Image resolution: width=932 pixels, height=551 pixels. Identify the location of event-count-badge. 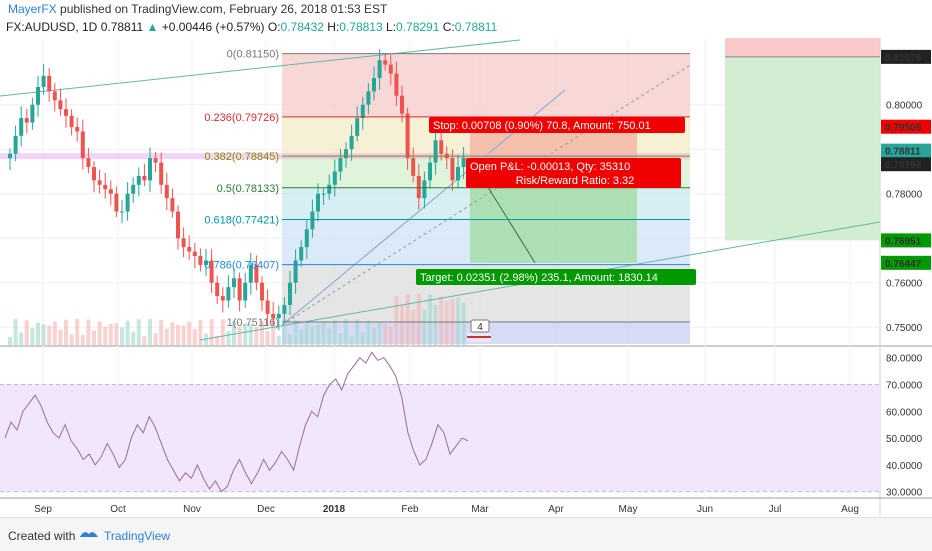
(480, 326).